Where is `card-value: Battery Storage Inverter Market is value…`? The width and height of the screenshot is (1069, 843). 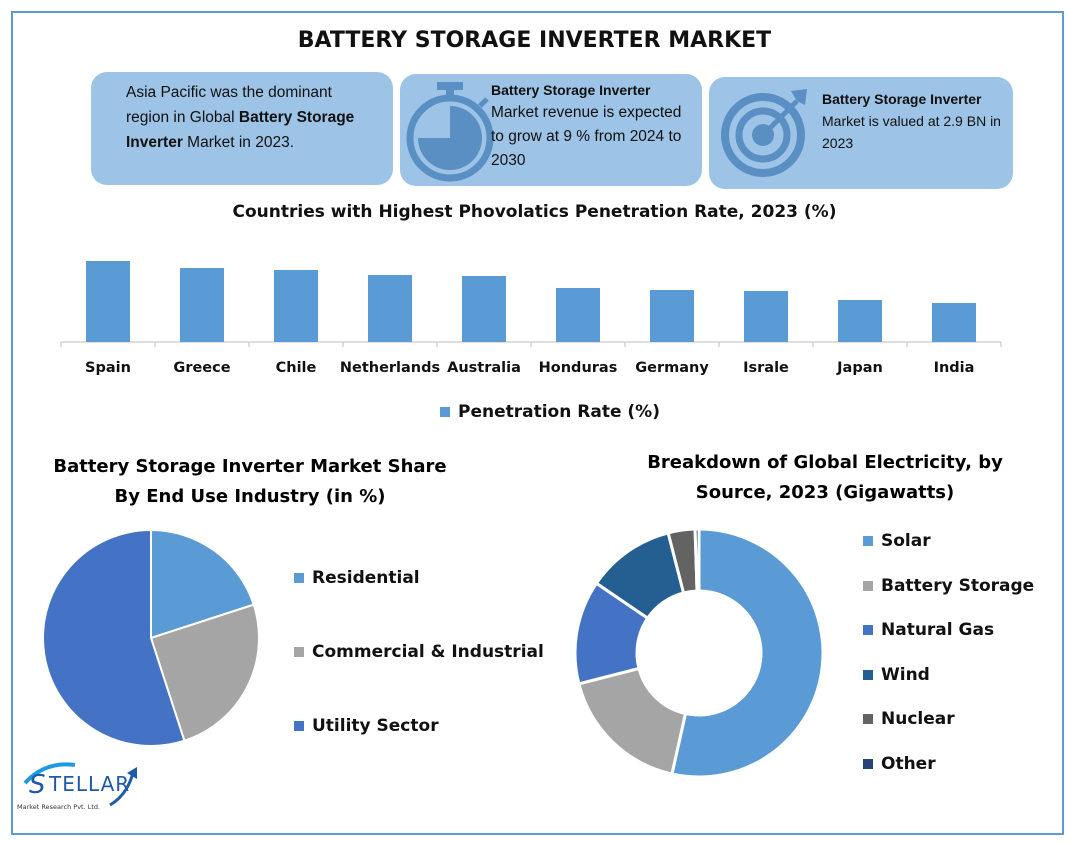
card-value: Battery Storage Inverter Market is value… is located at coordinates (861, 133).